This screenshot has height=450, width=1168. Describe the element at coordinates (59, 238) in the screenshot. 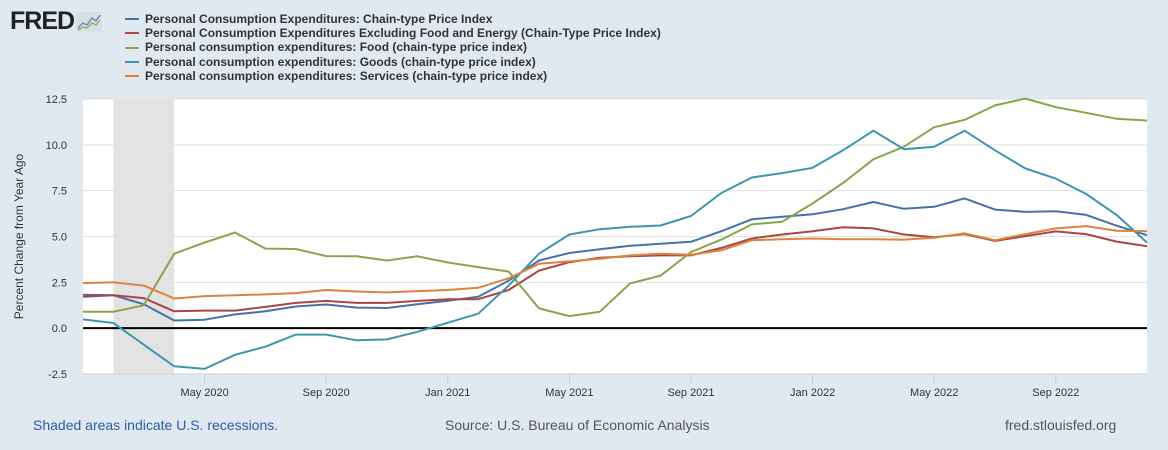

I see `y-tick-label: 5.0` at that location.